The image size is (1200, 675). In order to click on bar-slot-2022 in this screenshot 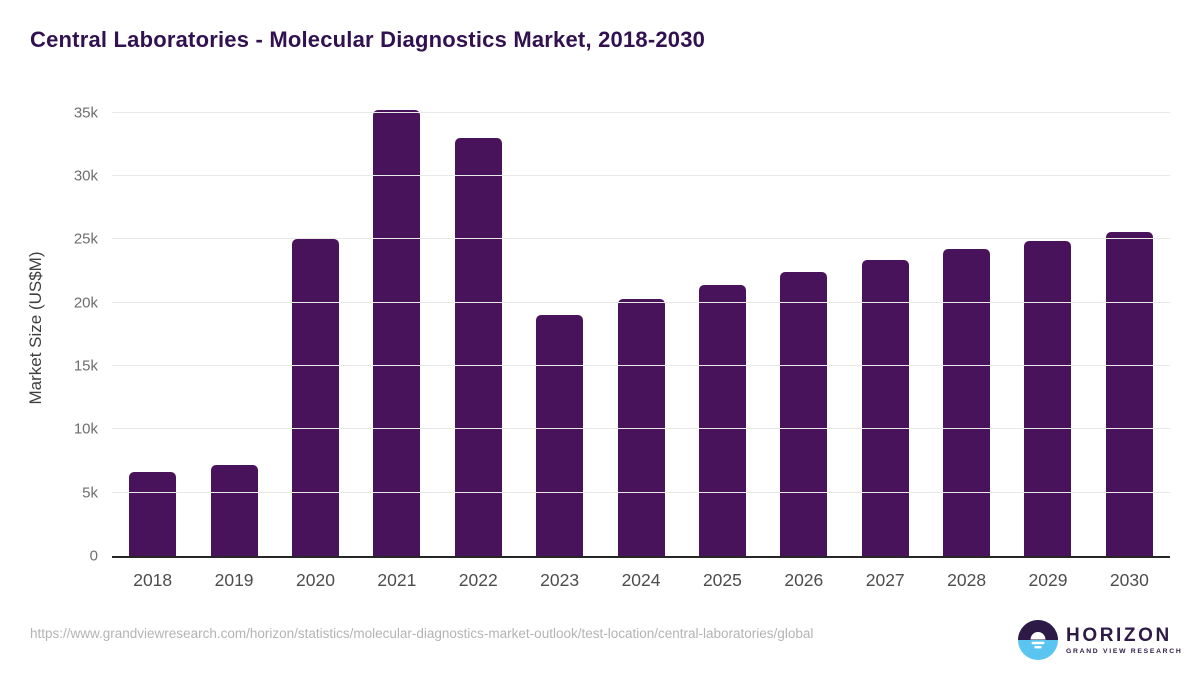, I will do `click(478, 328)`.